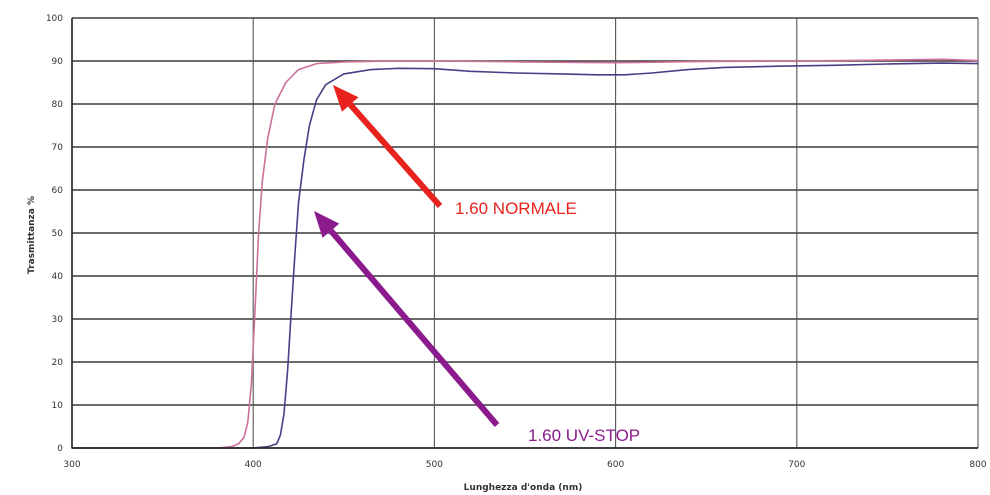 This screenshot has height=495, width=990. I want to click on y-tick-label: 20, so click(58, 363).